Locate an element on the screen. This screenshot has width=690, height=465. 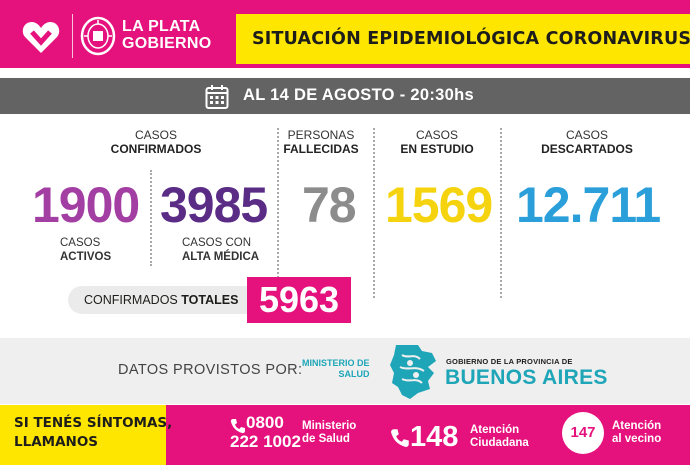
footer-cta: SI TENÉS SÍNTOMAS, LLAMANOS is located at coordinates (93, 433).